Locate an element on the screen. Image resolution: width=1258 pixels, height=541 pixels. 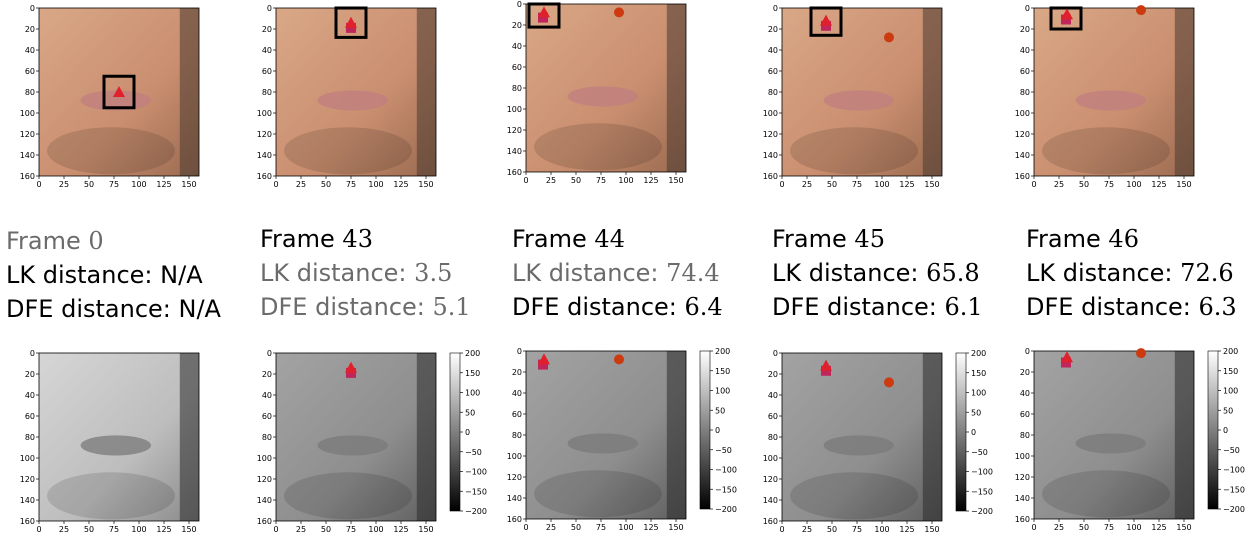
caption-dfe-line: DFE distance: N/A is located at coordinates (113, 309).